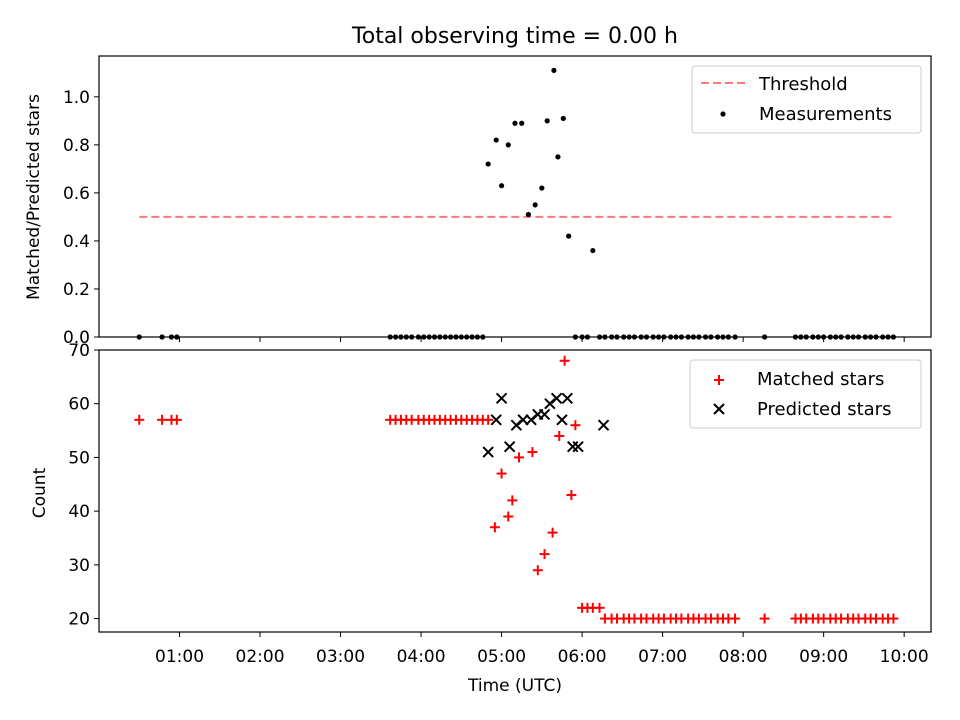 This screenshot has height=720, width=960. I want to click on x-tick-label: 06:00, so click(582, 657).